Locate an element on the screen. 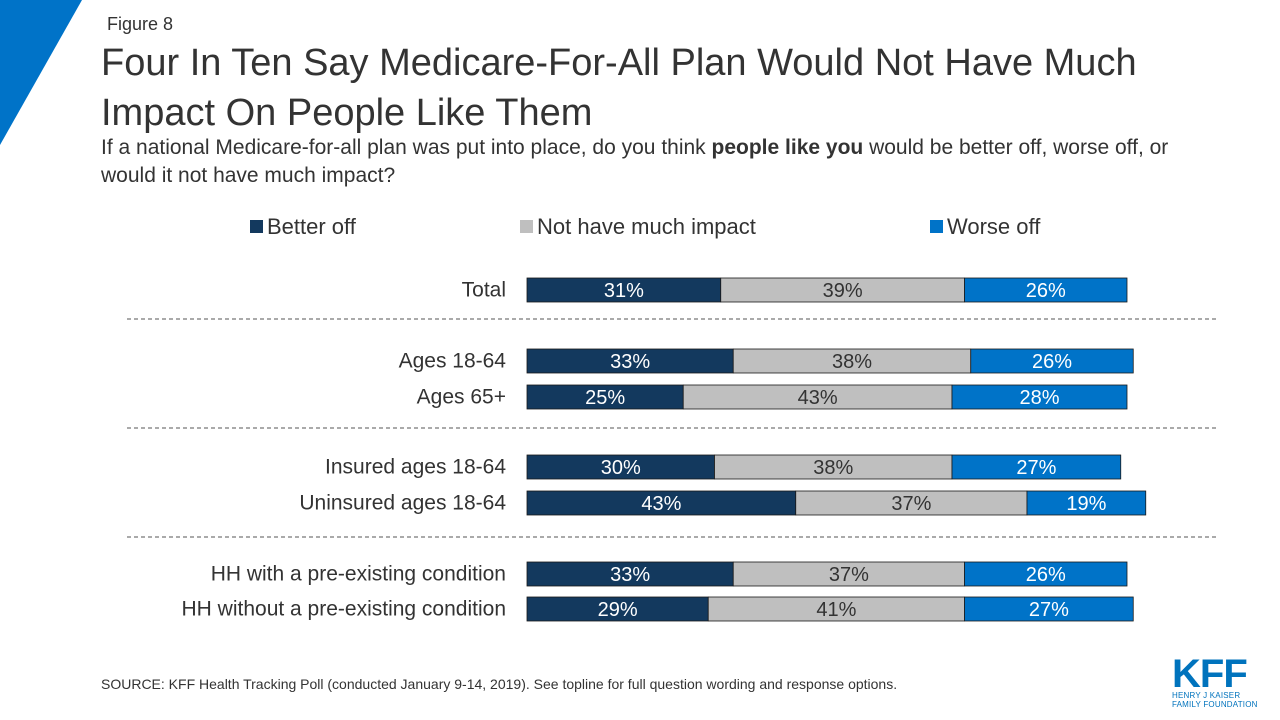 The image size is (1280, 720). legend-item-better-off: Better off is located at coordinates (303, 227).